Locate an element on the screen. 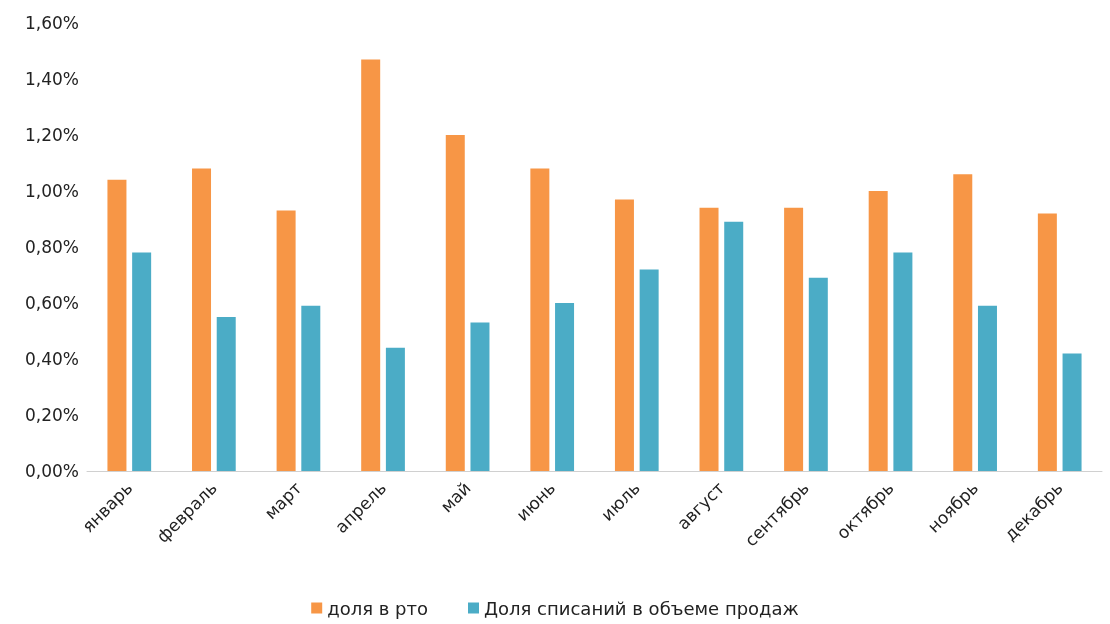 This screenshot has height=624, width=1110. y-tick-label: 1,40% is located at coordinates (51, 79).